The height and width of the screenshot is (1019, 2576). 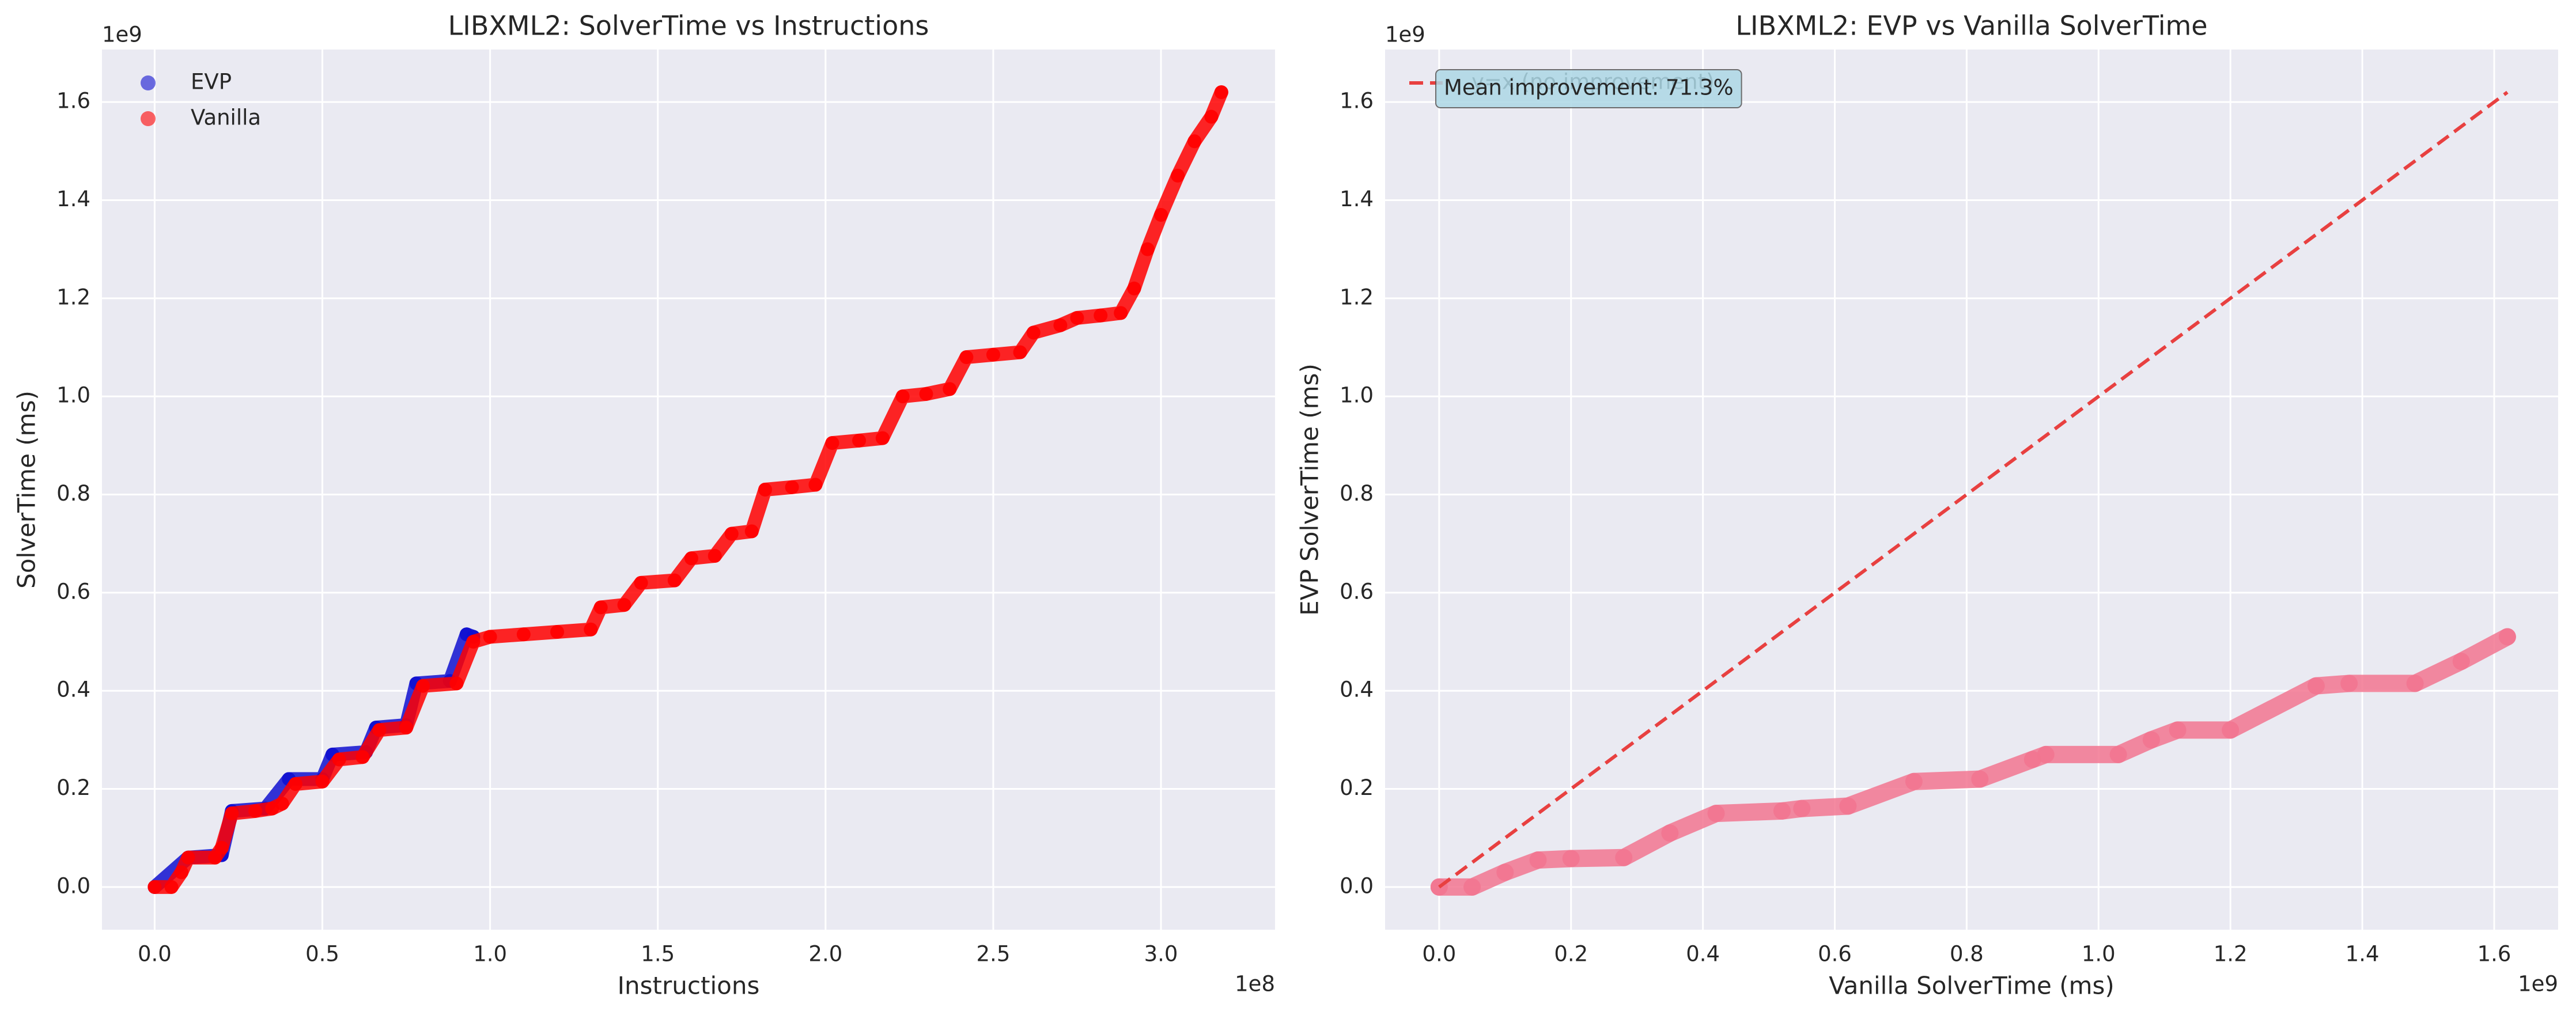 I want to click on x-tick-label: 0.0, so click(x=1439, y=954).